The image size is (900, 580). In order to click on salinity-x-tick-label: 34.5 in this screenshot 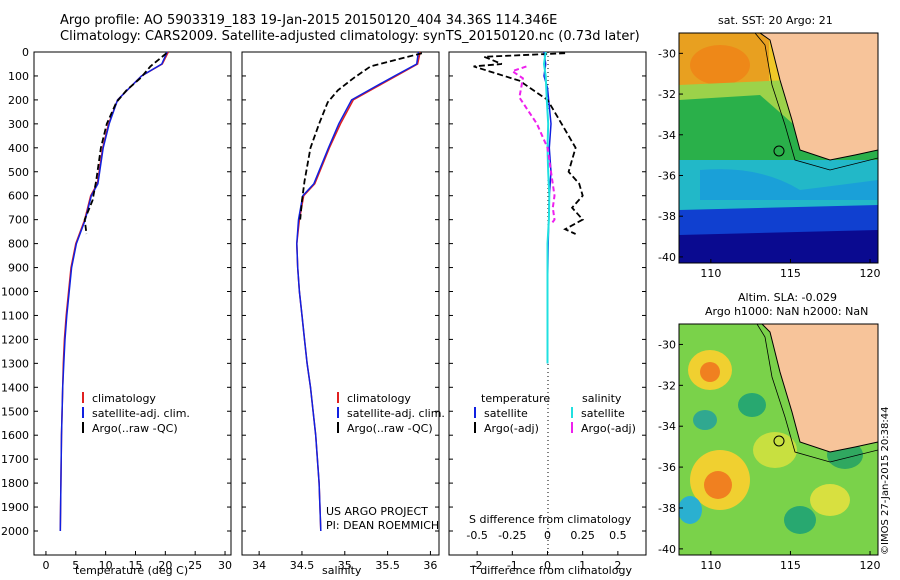, I will do `click(302, 565)`.